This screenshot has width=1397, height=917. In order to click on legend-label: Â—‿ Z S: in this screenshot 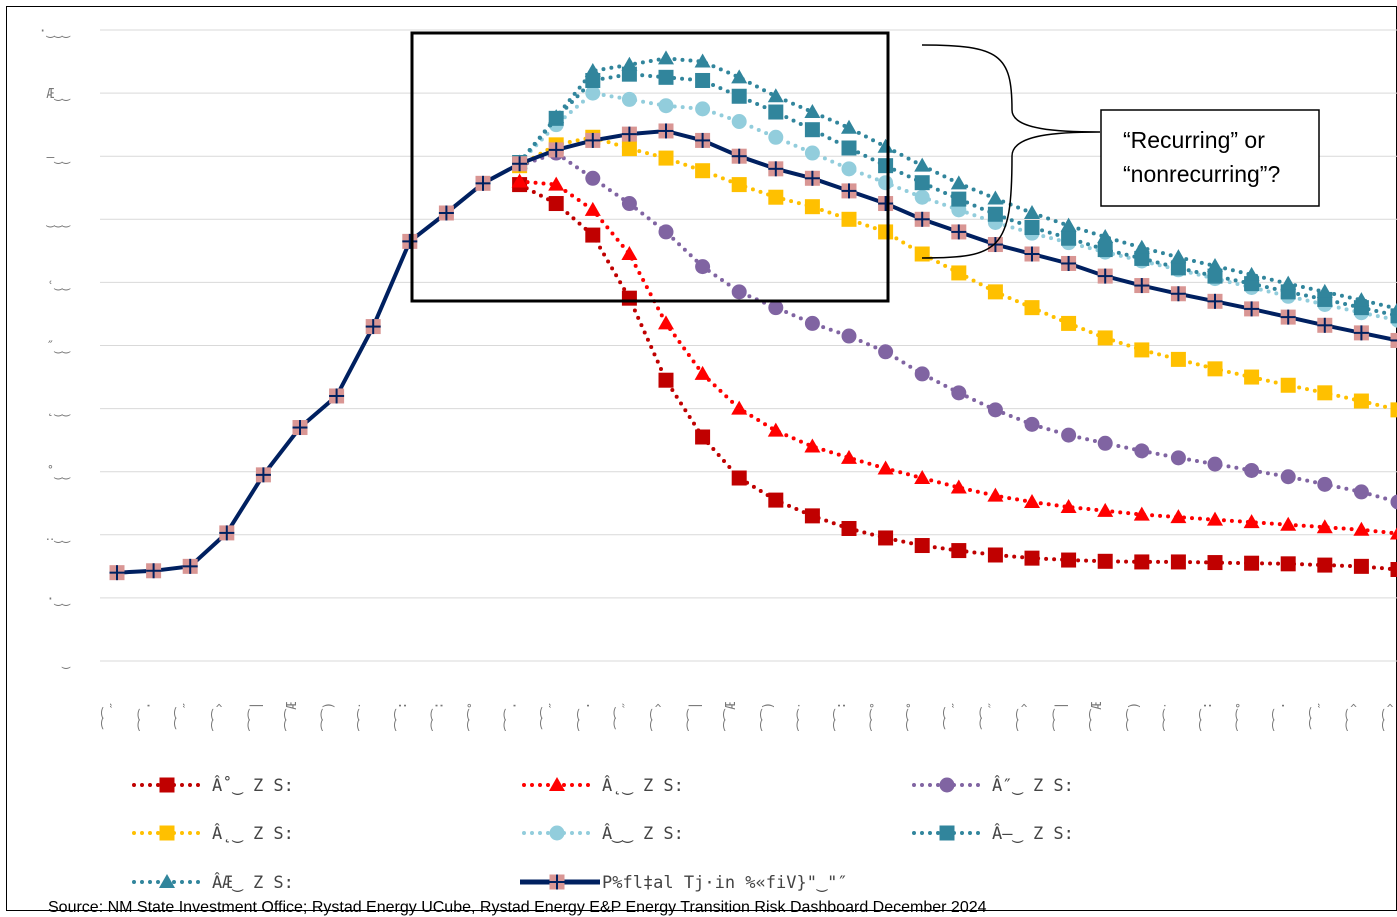, I will do `click(1033, 833)`.